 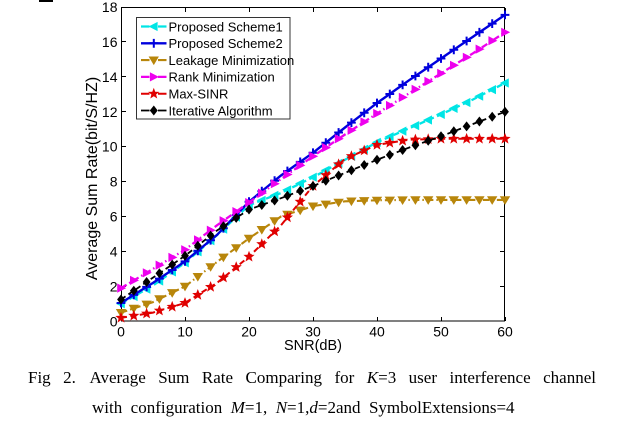 I want to click on svg-text: Rank Minimization, so click(x=222, y=77).